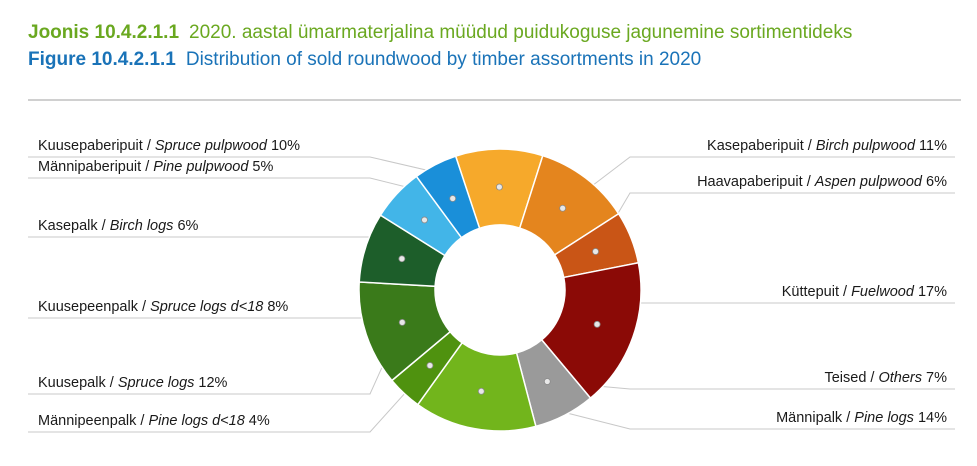 The image size is (977, 466). I want to click on slice-label: Männipalk / Pine logs 14%, so click(861, 418).